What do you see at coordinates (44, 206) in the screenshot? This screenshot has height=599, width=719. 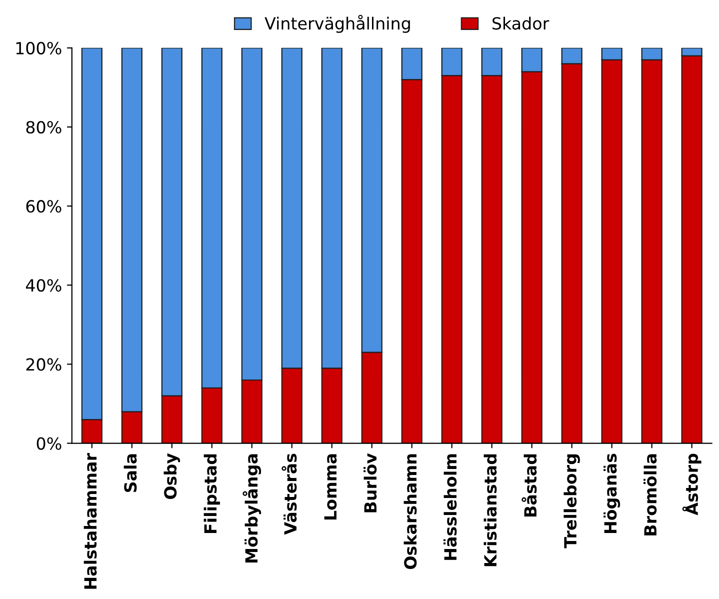 I see `y-tick-label: 60%` at bounding box center [44, 206].